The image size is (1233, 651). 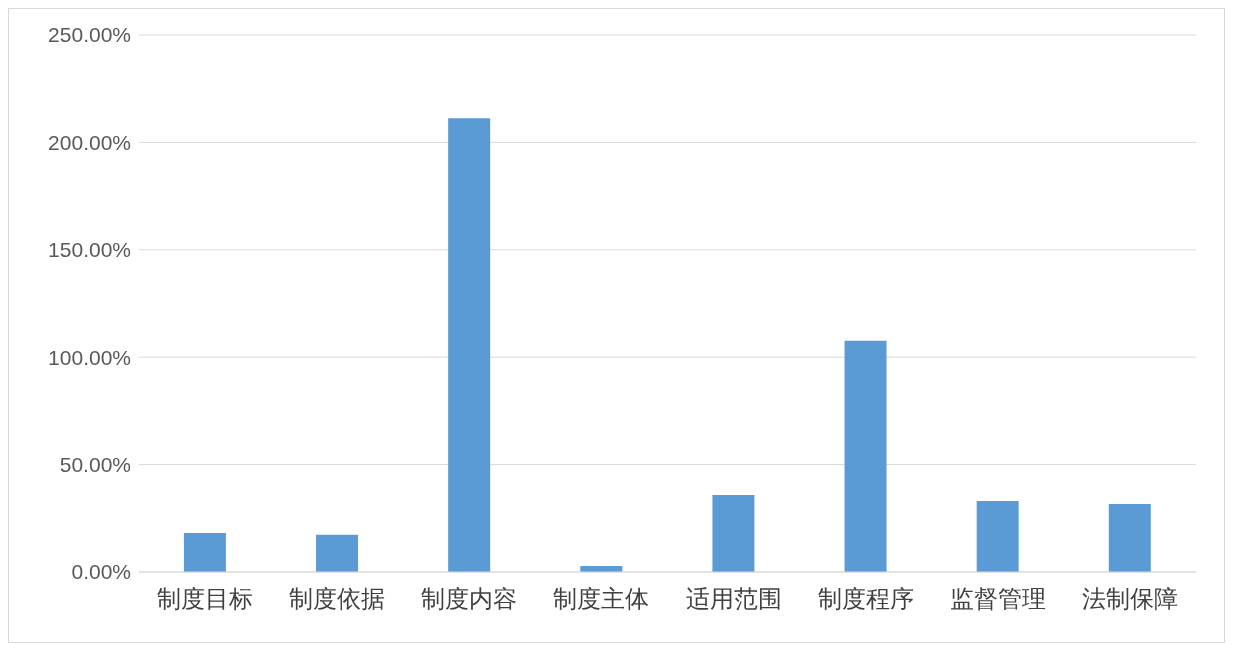 What do you see at coordinates (997, 599) in the screenshot?
I see `x-tick-label: 监督管理` at bounding box center [997, 599].